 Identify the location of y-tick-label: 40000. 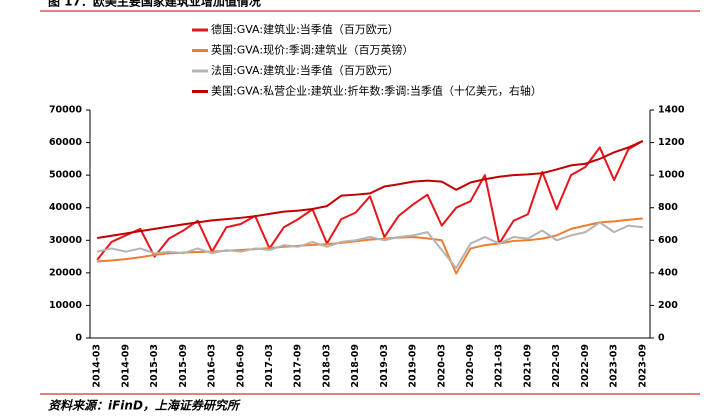
(65, 207).